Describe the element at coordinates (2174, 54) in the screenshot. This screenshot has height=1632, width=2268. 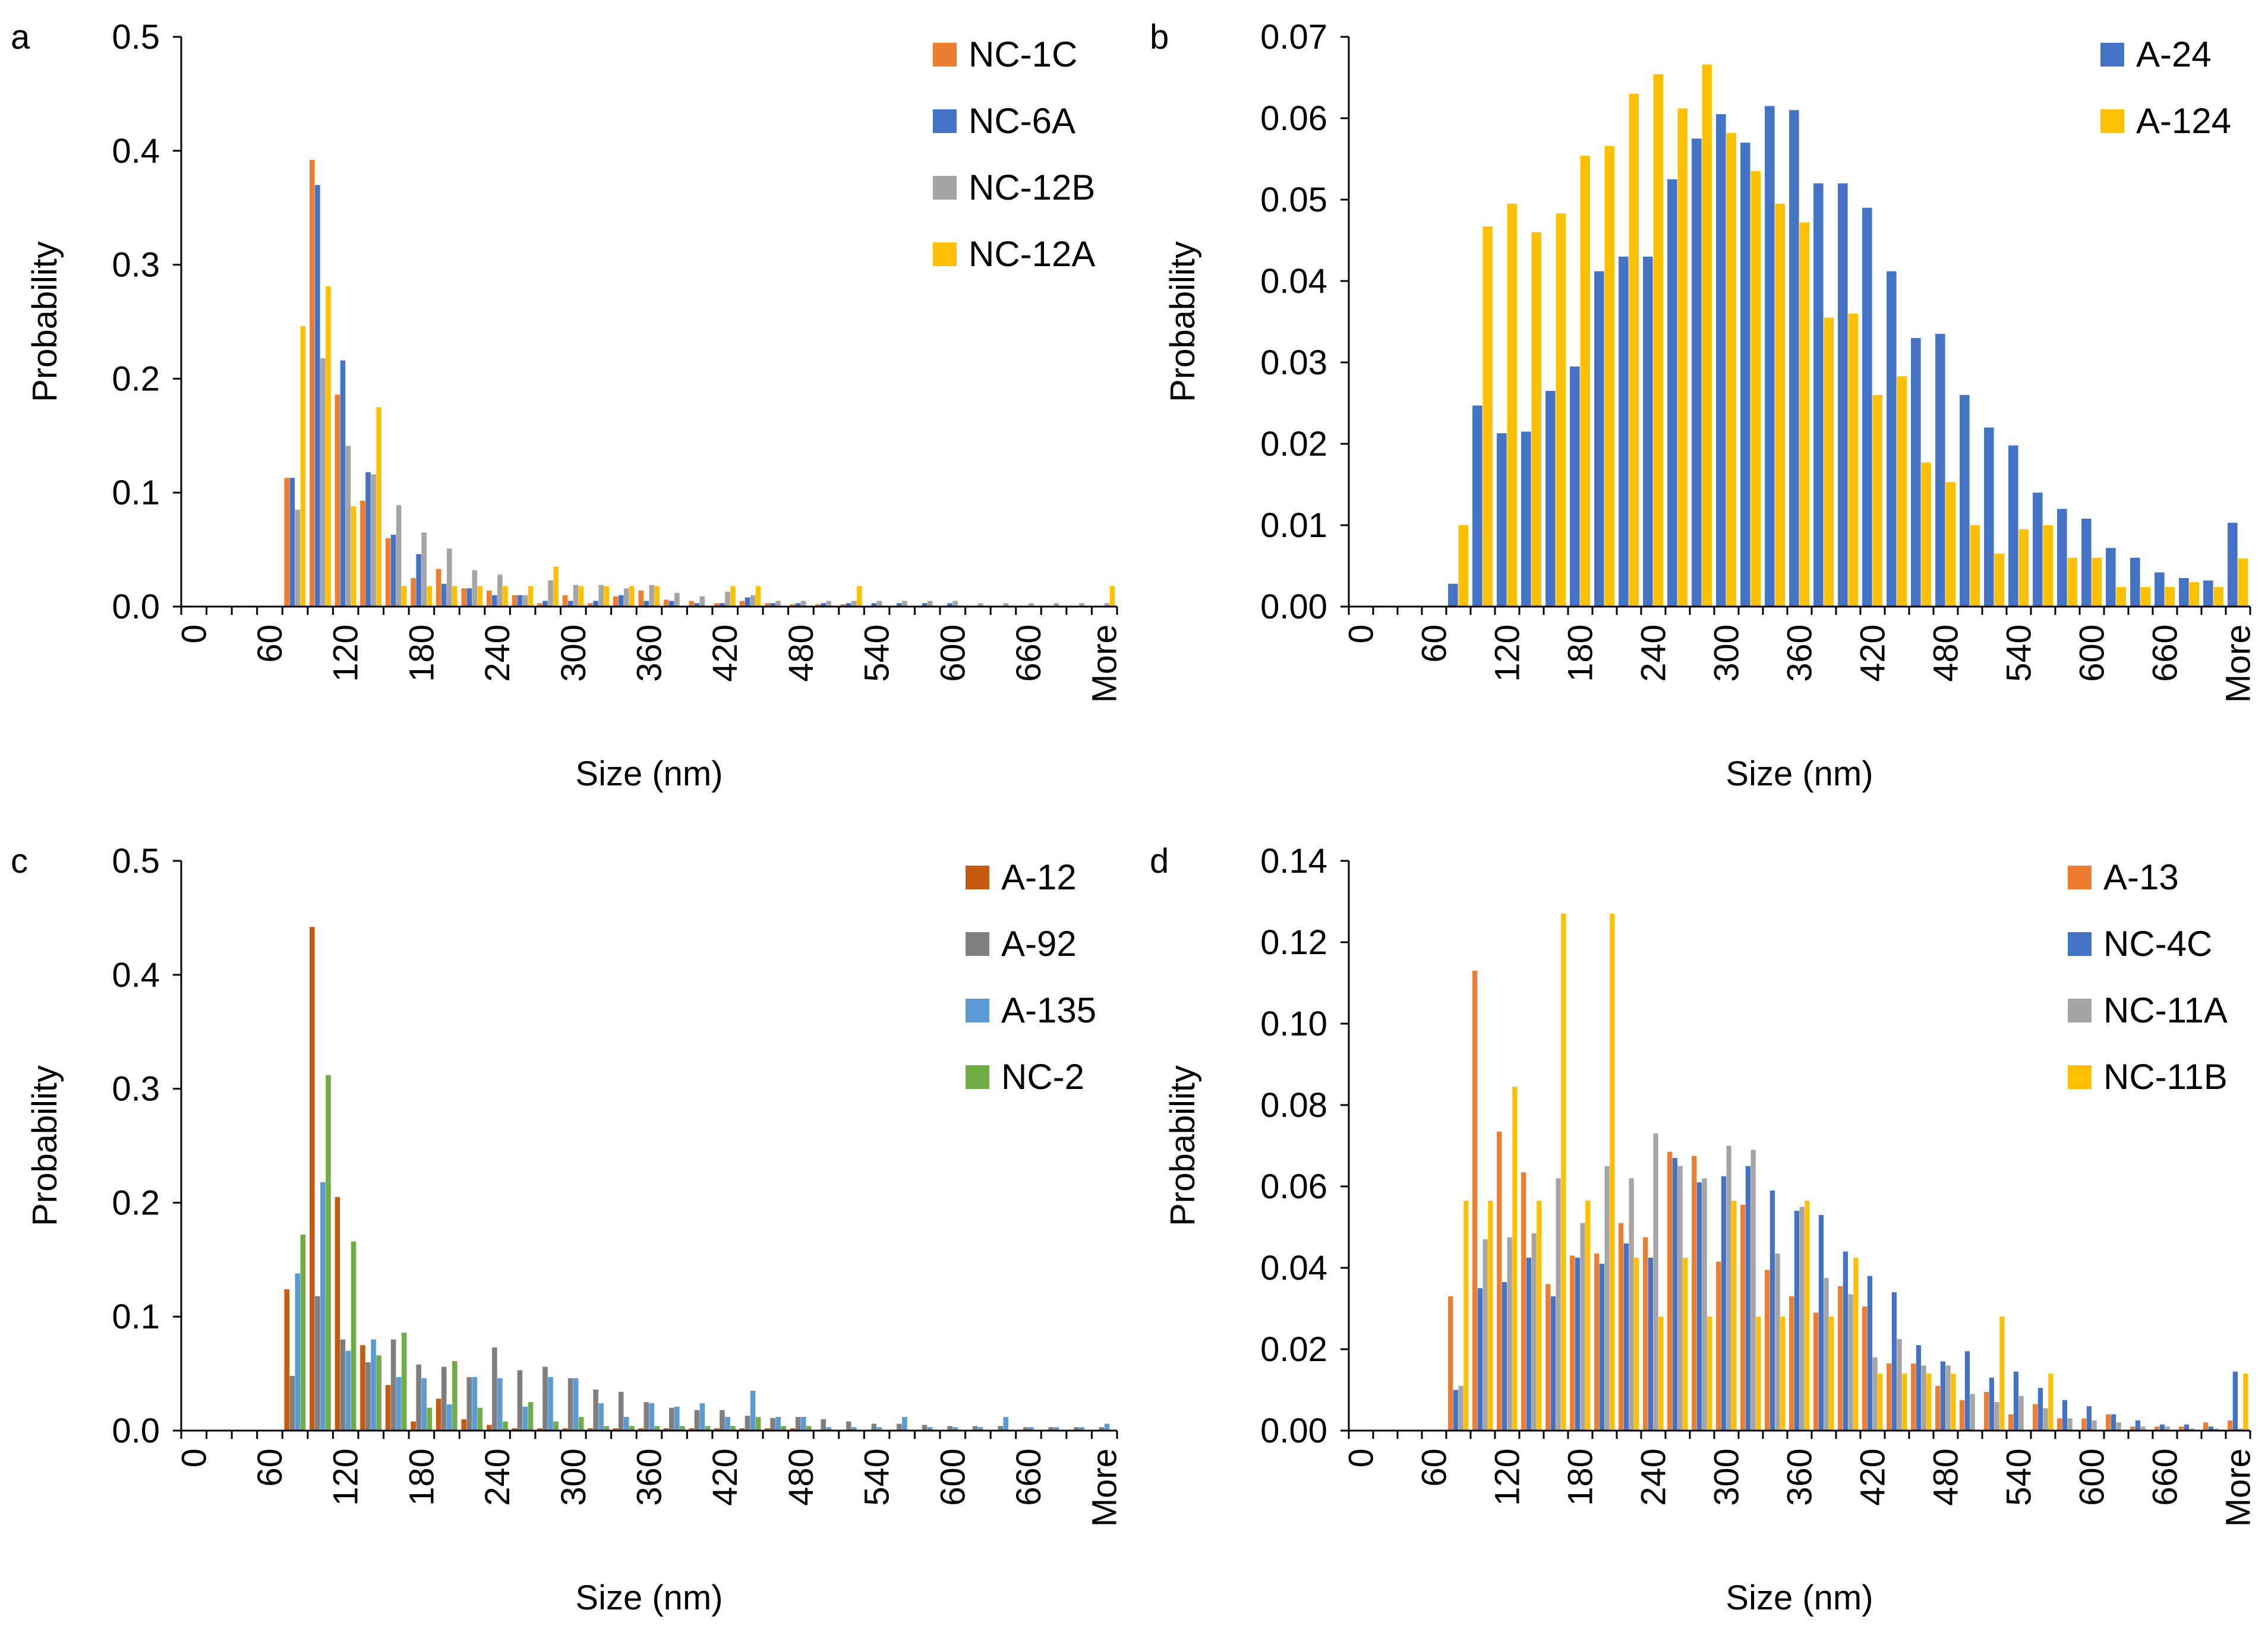
I see `legend-label: A-24` at that location.